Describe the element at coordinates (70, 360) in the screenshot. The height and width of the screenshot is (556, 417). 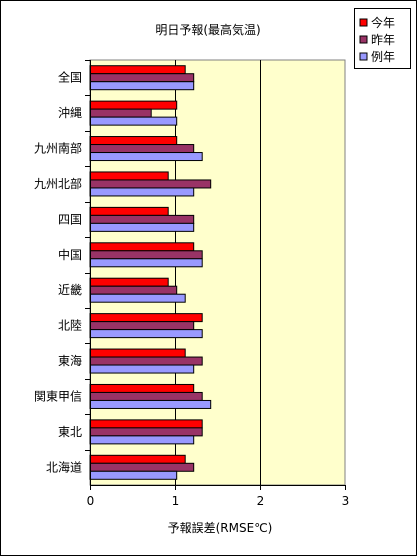
I see `y-tick-label: 東海` at that location.